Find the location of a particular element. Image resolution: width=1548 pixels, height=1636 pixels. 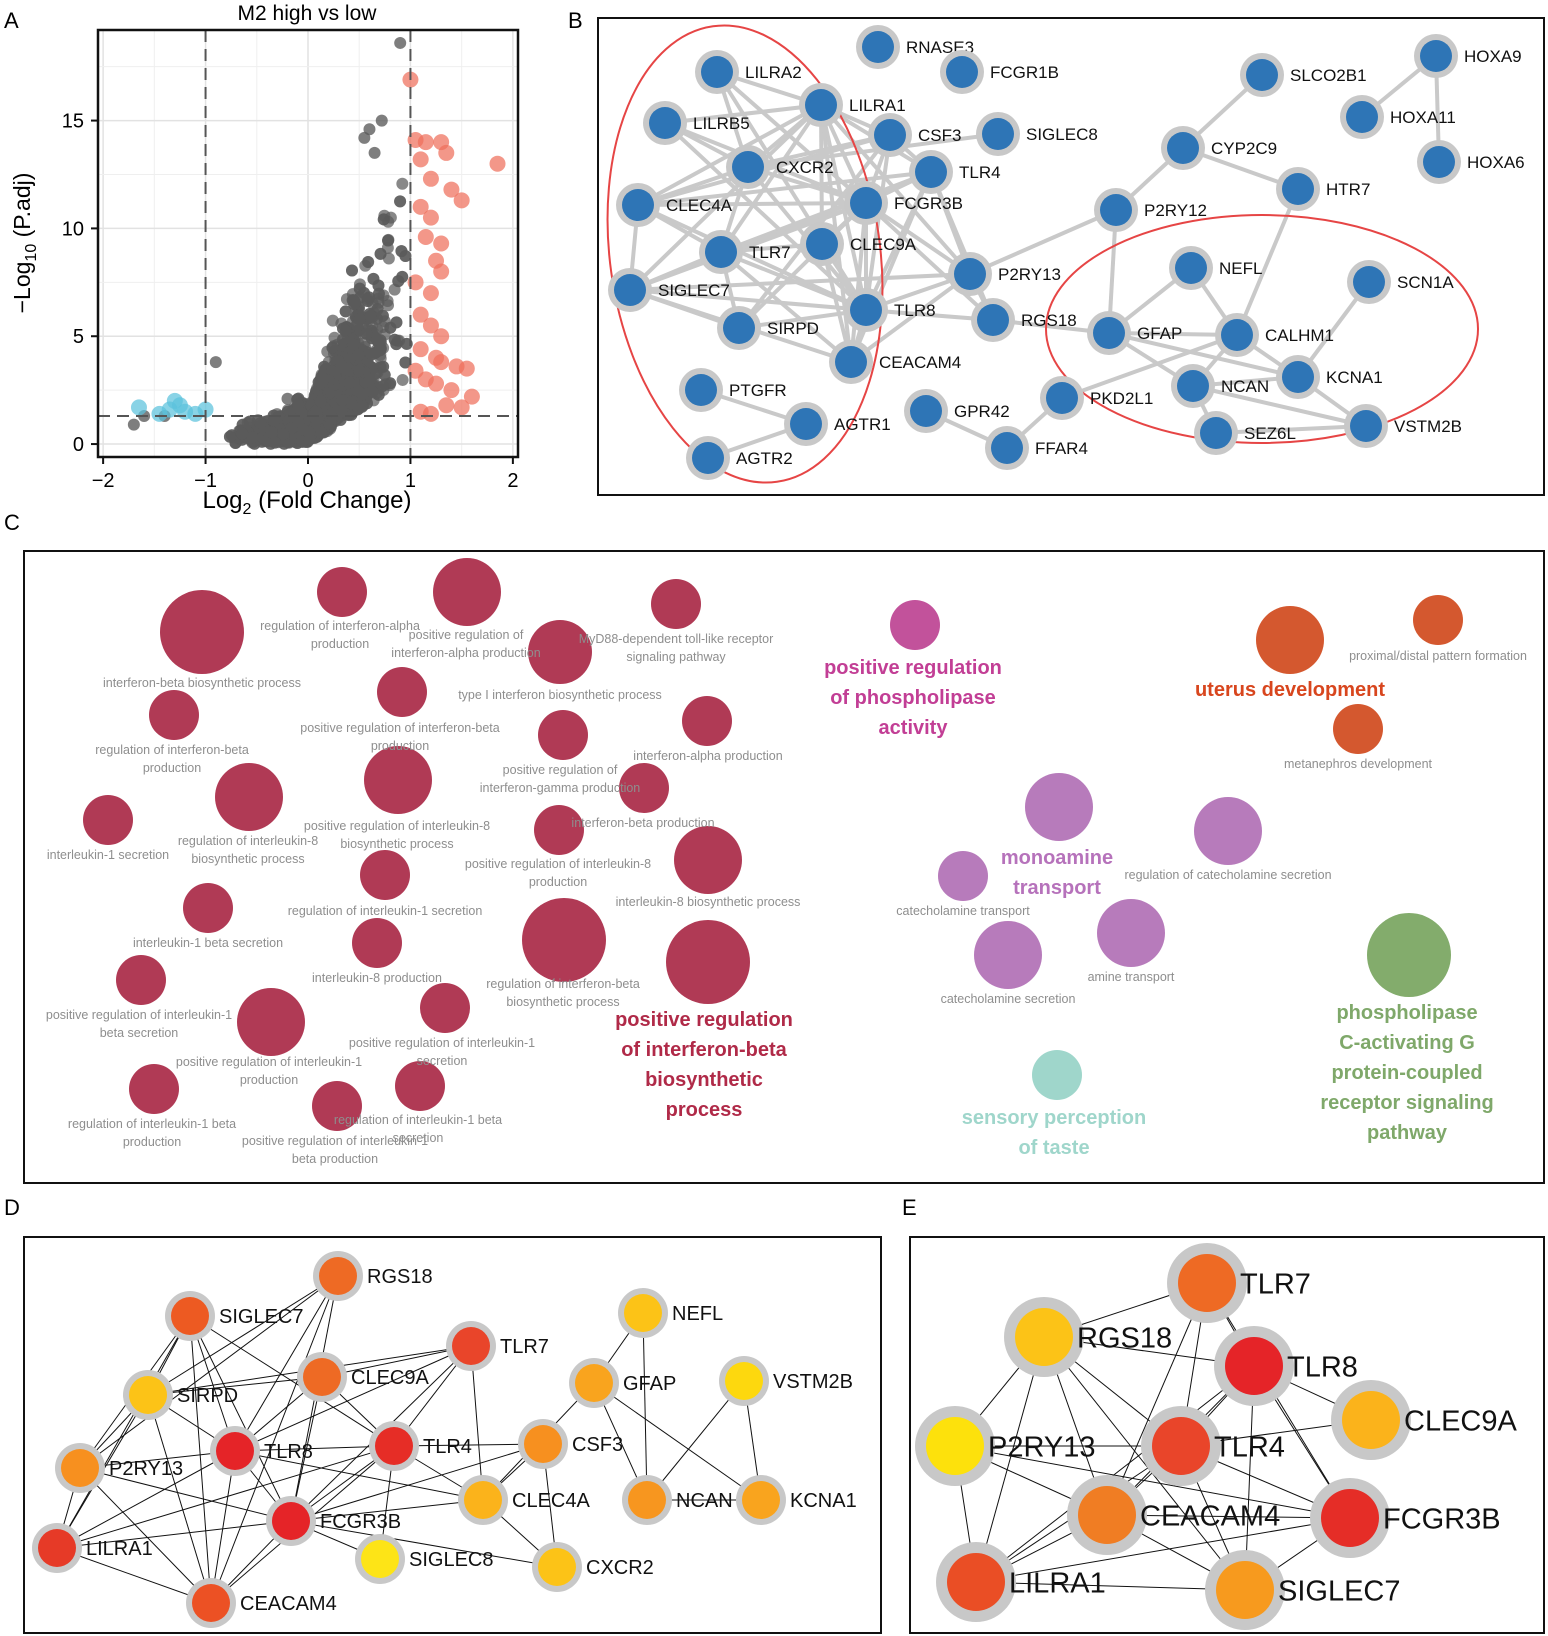

node-p2ry13: P2RY13 is located at coordinates (119, 1468).